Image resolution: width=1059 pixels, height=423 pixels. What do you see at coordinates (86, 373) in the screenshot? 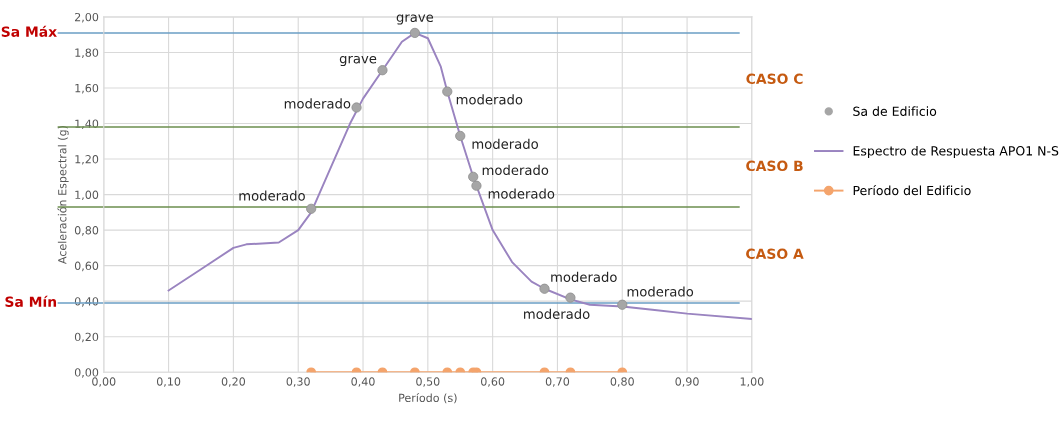
I see `y-tick-label: 0,00` at bounding box center [86, 373].